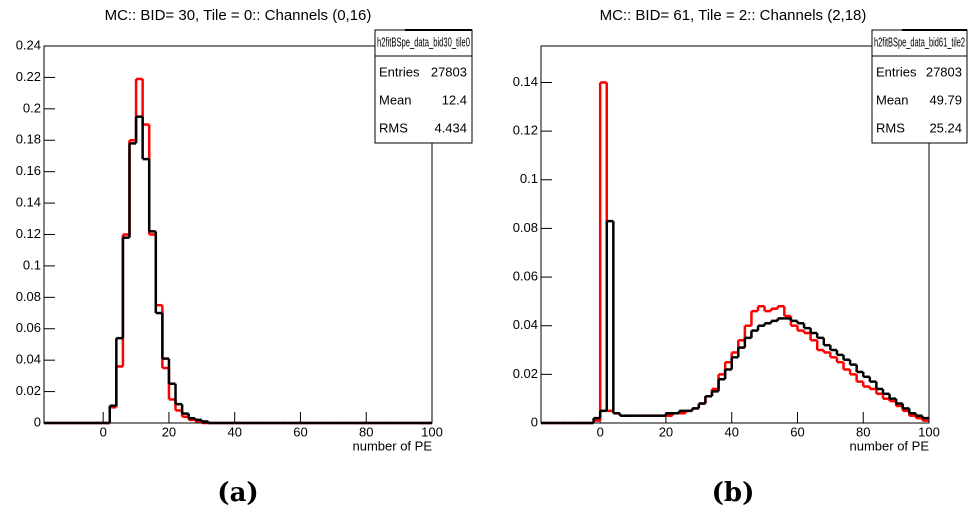 The width and height of the screenshot is (968, 516). Describe the element at coordinates (28, 76) in the screenshot. I see `y-tick-label: 0.22` at that location.